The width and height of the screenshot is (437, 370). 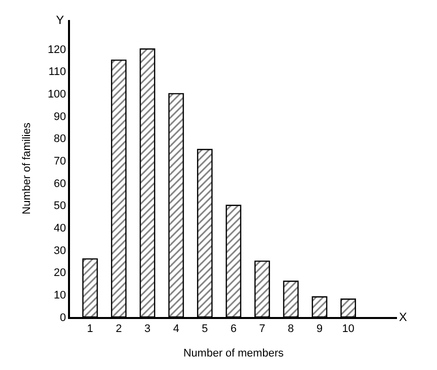 What do you see at coordinates (60, 20) in the screenshot?
I see `text: Y` at bounding box center [60, 20].